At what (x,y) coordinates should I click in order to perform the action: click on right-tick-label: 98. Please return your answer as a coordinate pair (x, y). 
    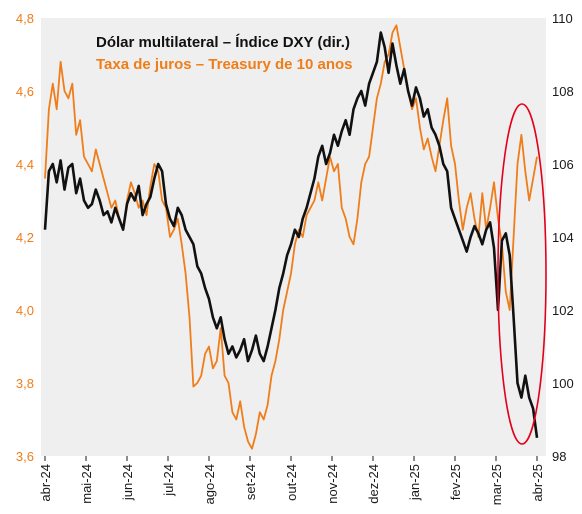
    Looking at the image, I should click on (559, 456).